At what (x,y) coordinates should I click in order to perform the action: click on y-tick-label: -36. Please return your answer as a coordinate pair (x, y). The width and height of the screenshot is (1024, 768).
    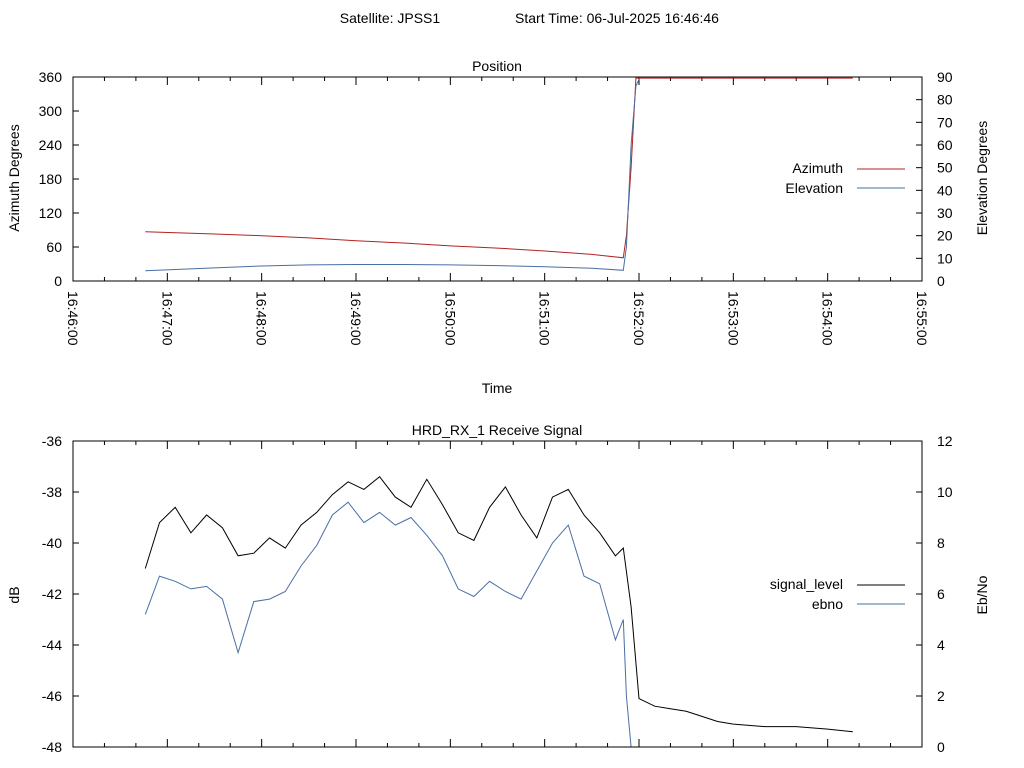
    Looking at the image, I should click on (52, 441).